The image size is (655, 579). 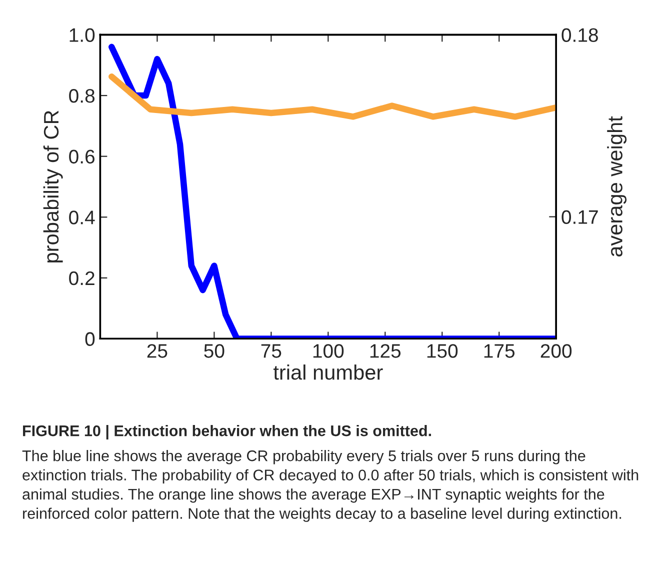 What do you see at coordinates (556, 351) in the screenshot?
I see `x-tick-label: 200` at bounding box center [556, 351].